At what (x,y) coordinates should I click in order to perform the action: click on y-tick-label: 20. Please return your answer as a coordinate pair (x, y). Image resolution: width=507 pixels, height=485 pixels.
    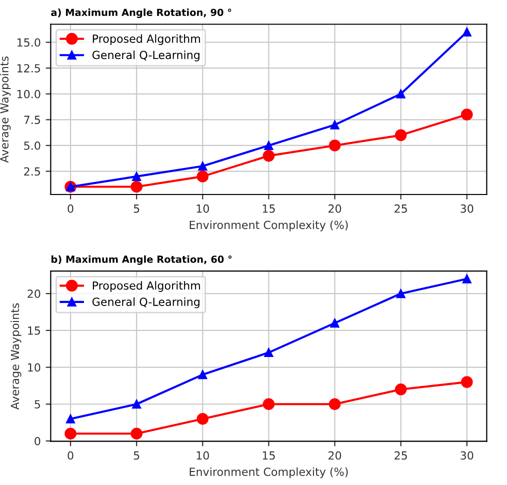
    Looking at the image, I should click on (34, 294).